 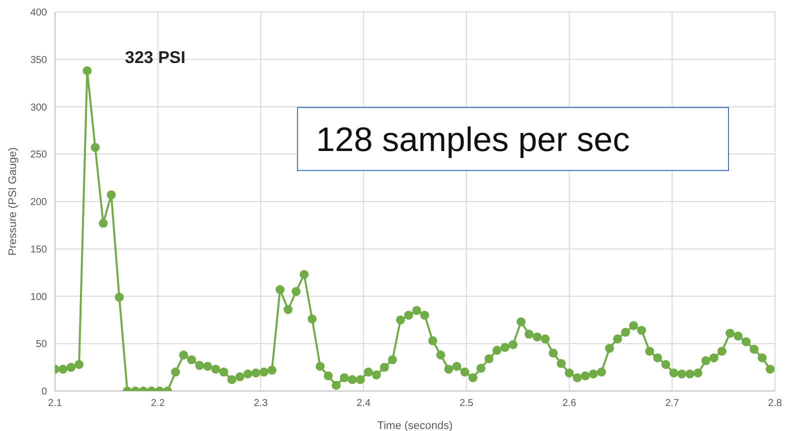 What do you see at coordinates (415, 425) in the screenshot?
I see `x-axis-title: Time (seconds)` at bounding box center [415, 425].